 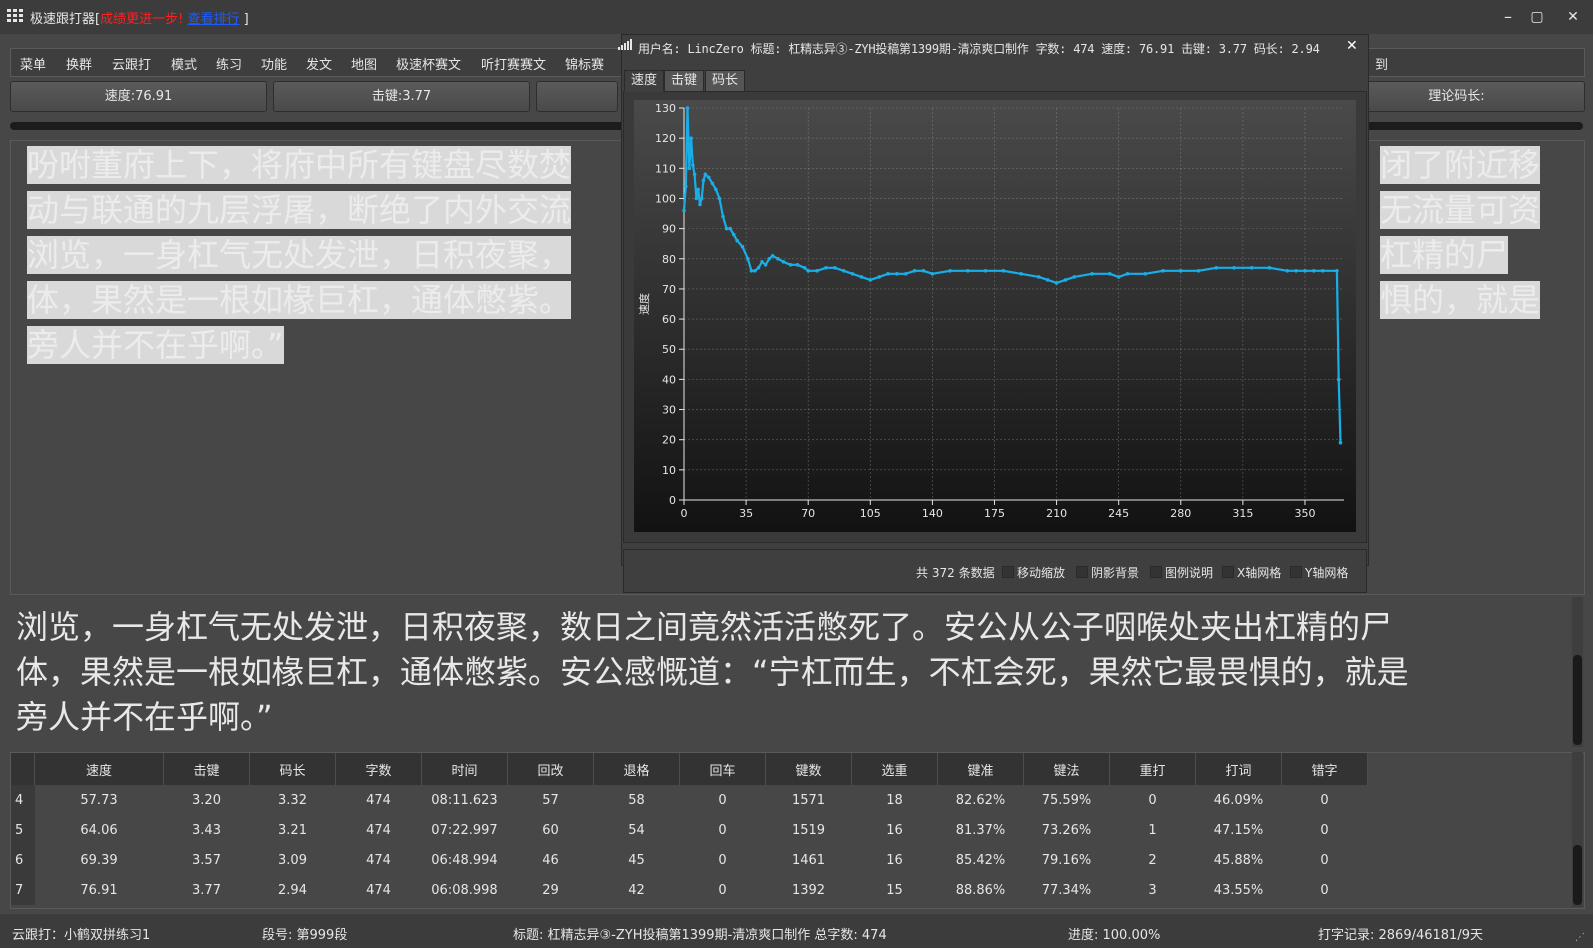 I want to click on legend-checkbox, so click(x=1156, y=572).